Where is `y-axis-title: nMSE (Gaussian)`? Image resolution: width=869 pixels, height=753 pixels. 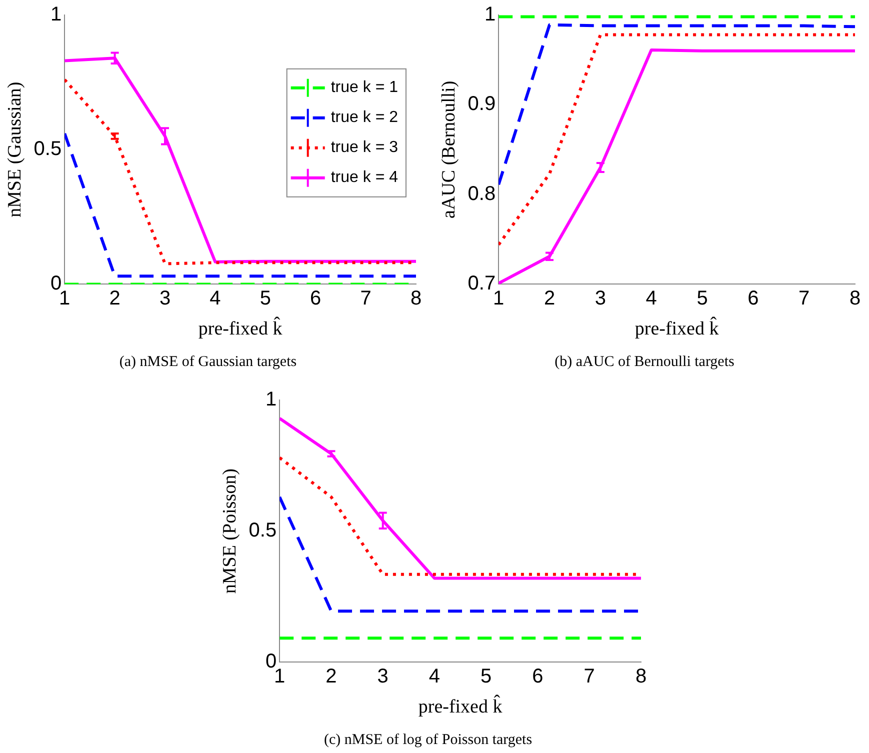 y-axis-title: nMSE (Gaussian) is located at coordinates (15, 150).